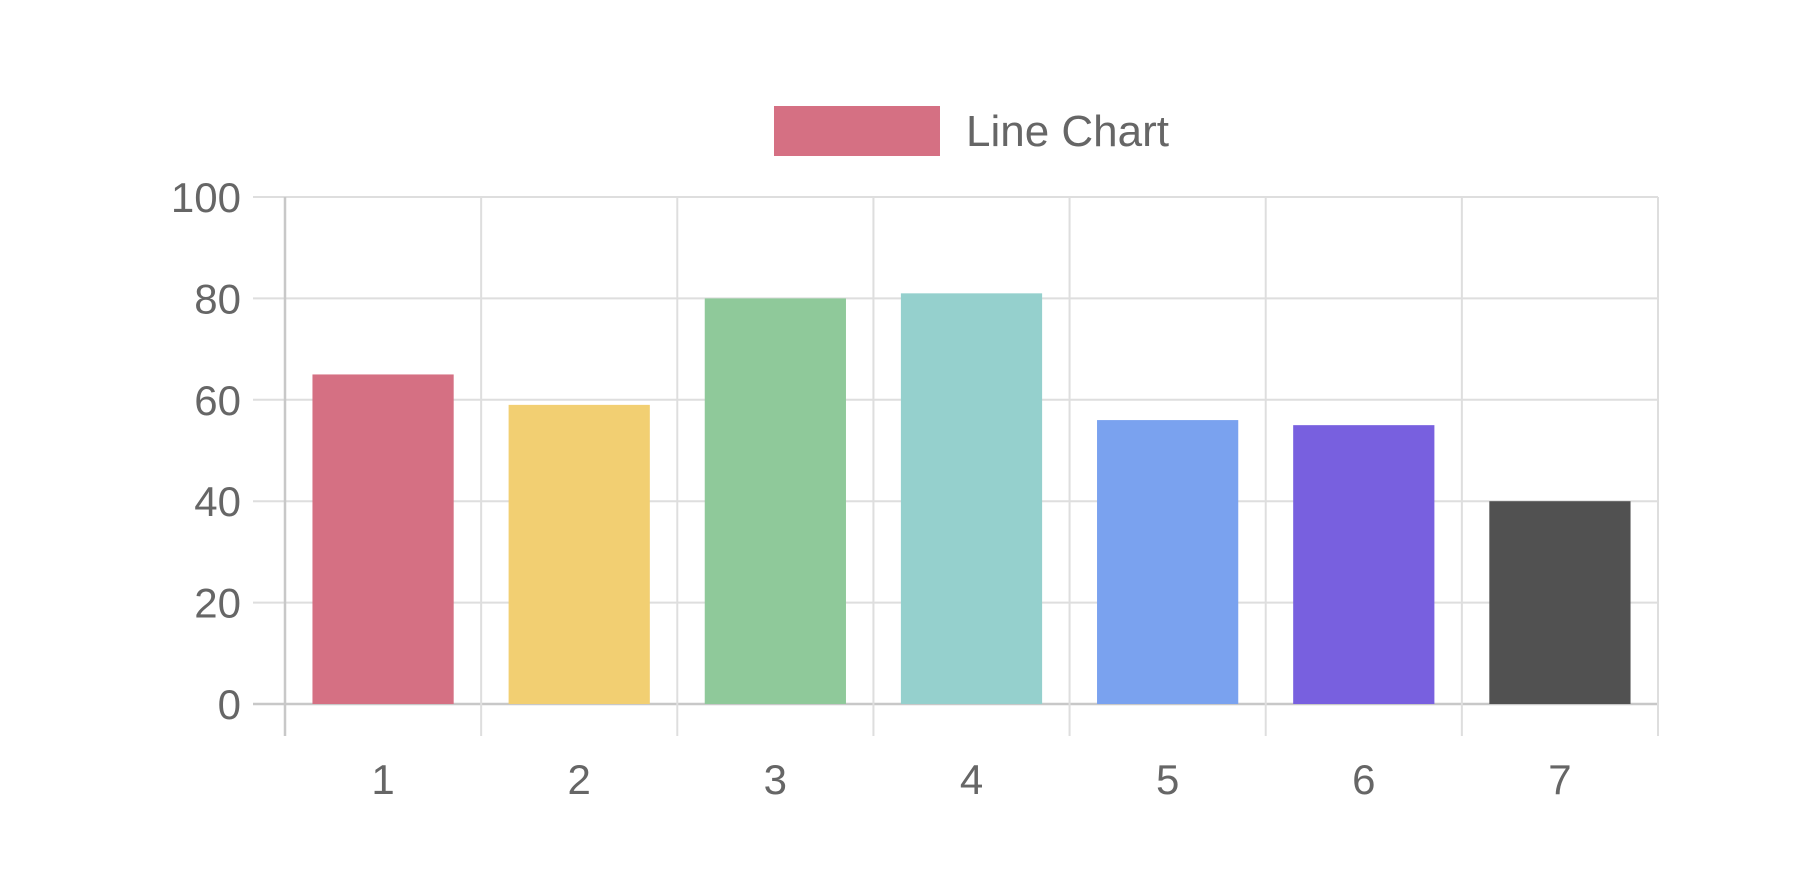 This screenshot has width=1798, height=879. What do you see at coordinates (217, 298) in the screenshot?
I see `y-tick-label: 80` at bounding box center [217, 298].